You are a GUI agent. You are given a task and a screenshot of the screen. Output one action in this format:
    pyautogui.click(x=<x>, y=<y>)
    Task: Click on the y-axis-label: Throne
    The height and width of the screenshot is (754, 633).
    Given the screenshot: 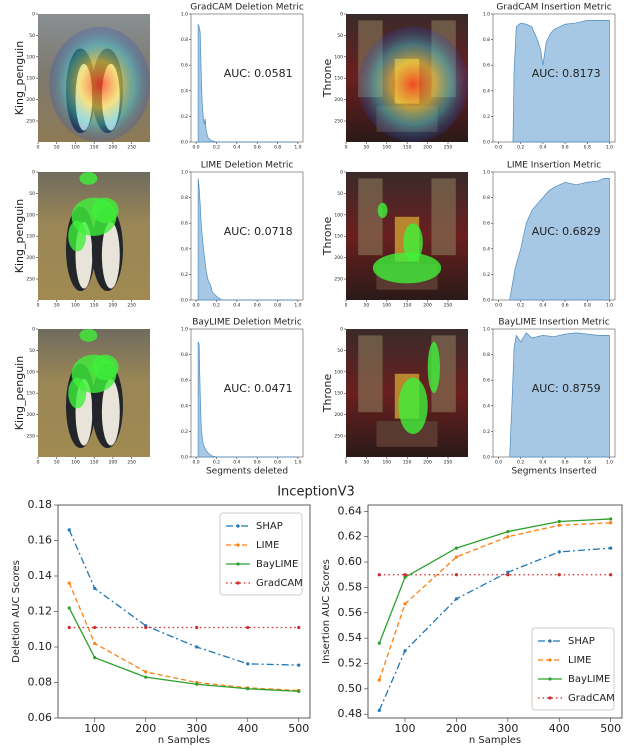 What is the action you would take?
    pyautogui.click(x=327, y=79)
    